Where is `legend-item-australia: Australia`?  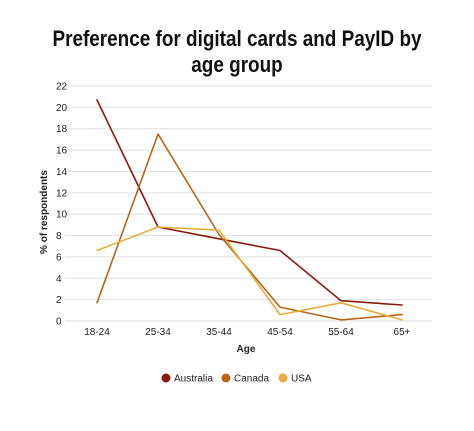
legend-item-australia: Australia is located at coordinates (187, 379).